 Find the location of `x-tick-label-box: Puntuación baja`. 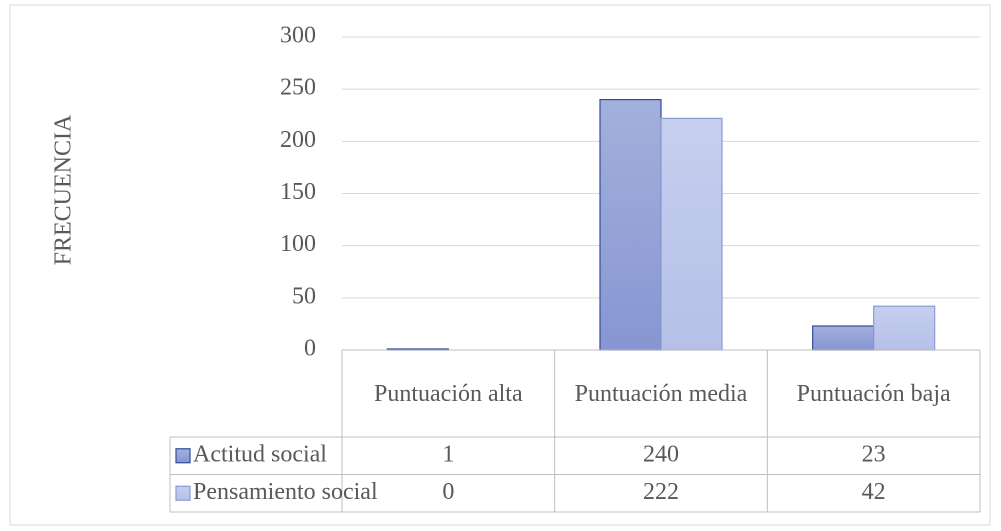

x-tick-label-box: Puntuación baja is located at coordinates (873, 393).